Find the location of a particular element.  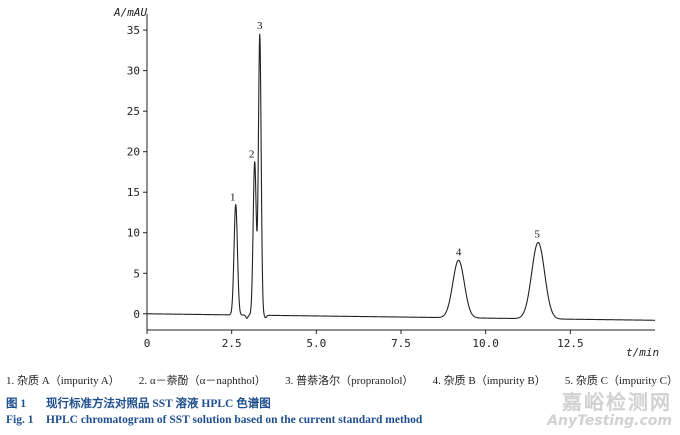

figure-number-cn: 图 1 is located at coordinates (16, 404).